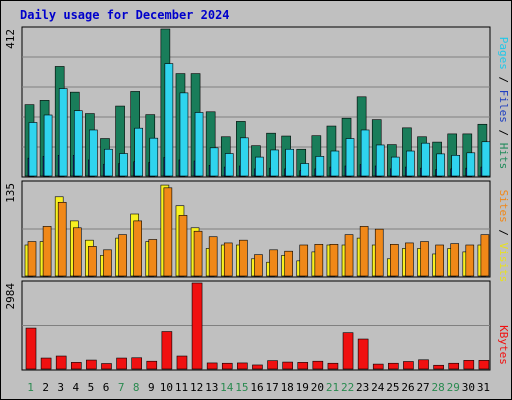 This screenshot has height=400, width=512. Describe the element at coordinates (256, 387) in the screenshot. I see `day-label-16: 16` at that location.